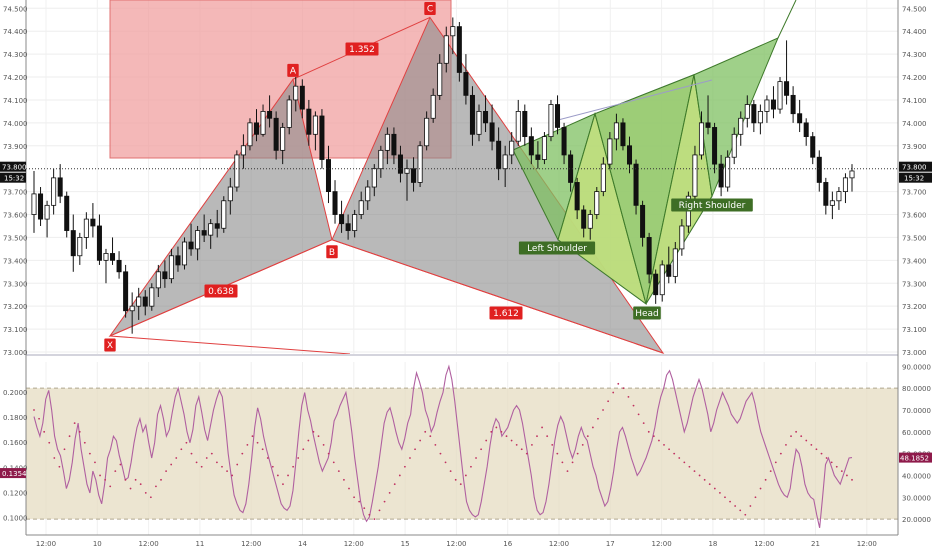  I want to click on time-badge-right, so click(915, 177).